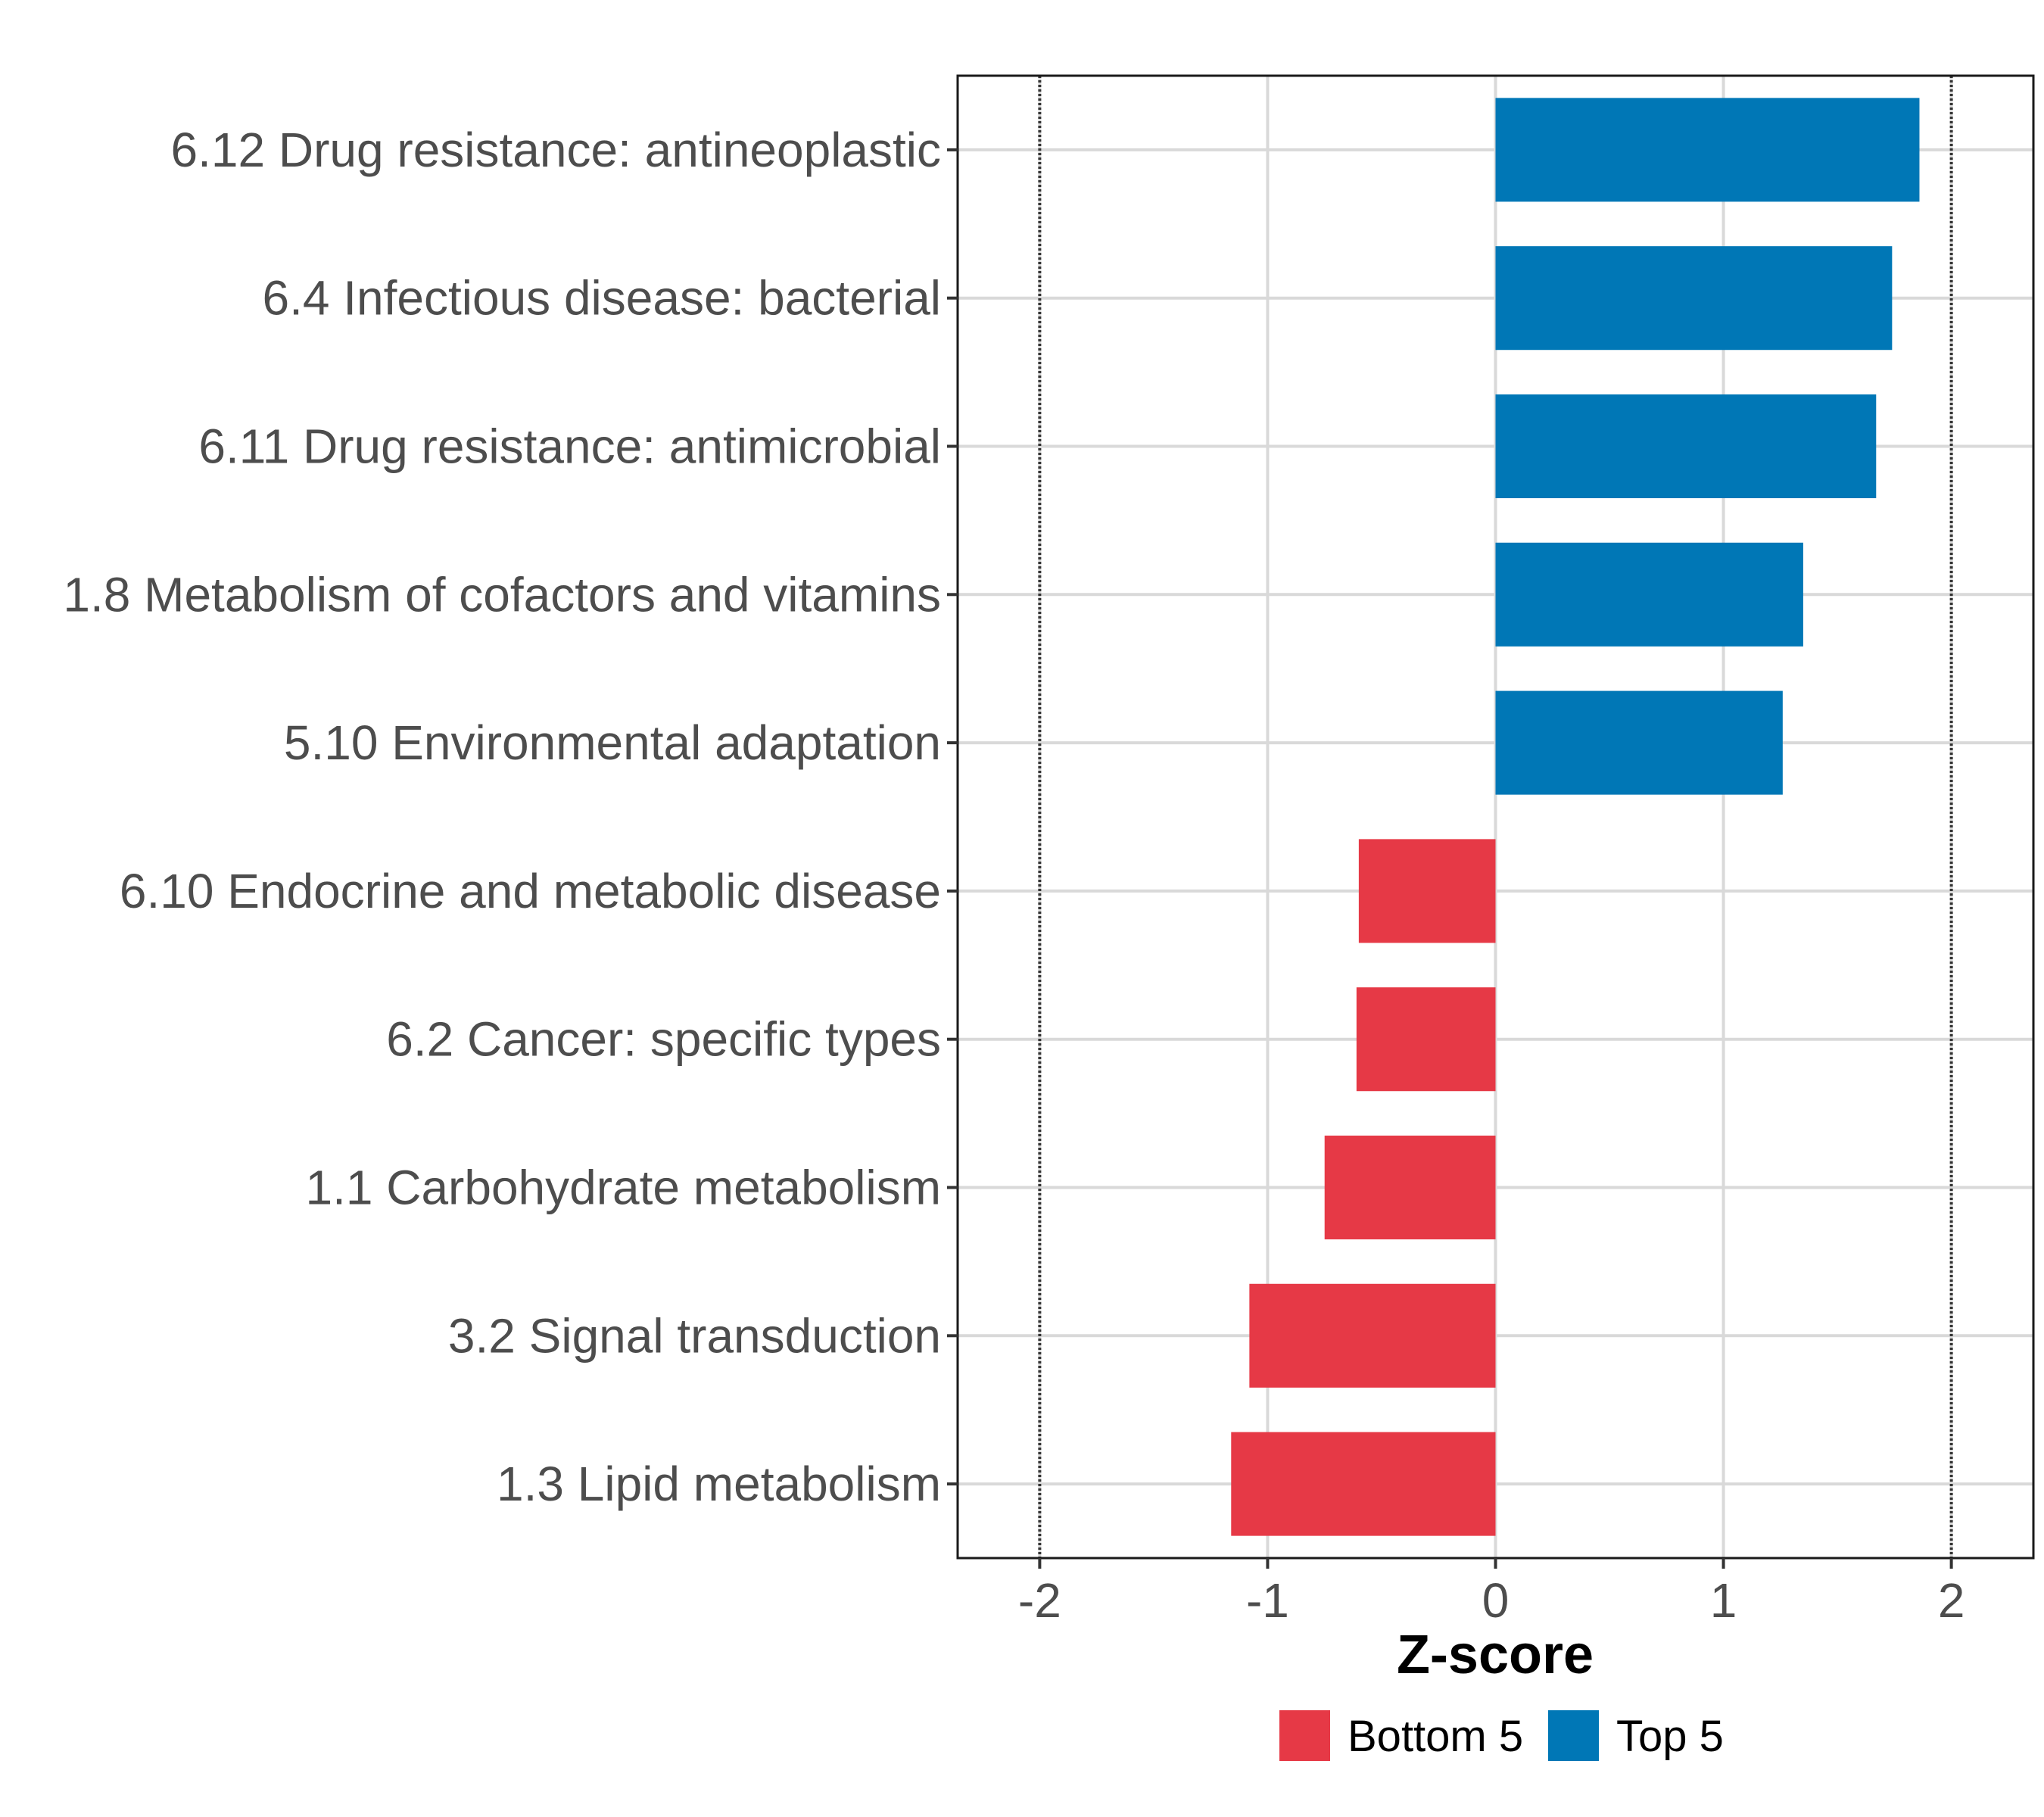 Image resolution: width=2044 pixels, height=1817 pixels. What do you see at coordinates (569, 446) in the screenshot?
I see `category-label: 6.11 Drug resistance: antimicrobial` at bounding box center [569, 446].